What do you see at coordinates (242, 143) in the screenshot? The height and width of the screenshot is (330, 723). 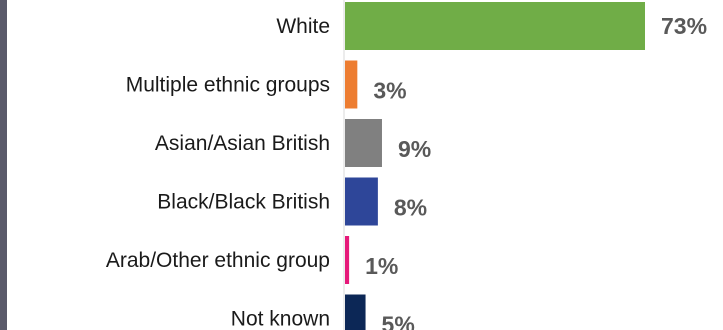 I see `category-label: Asian/Asian British` at bounding box center [242, 143].